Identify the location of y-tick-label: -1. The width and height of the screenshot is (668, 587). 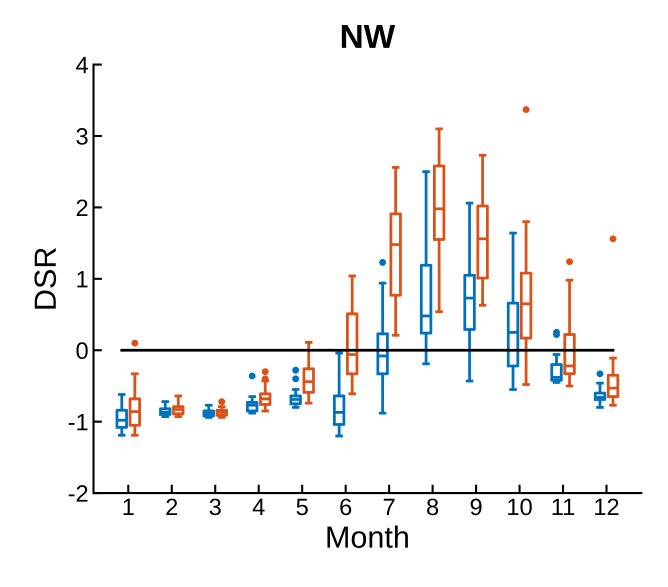
(78, 422).